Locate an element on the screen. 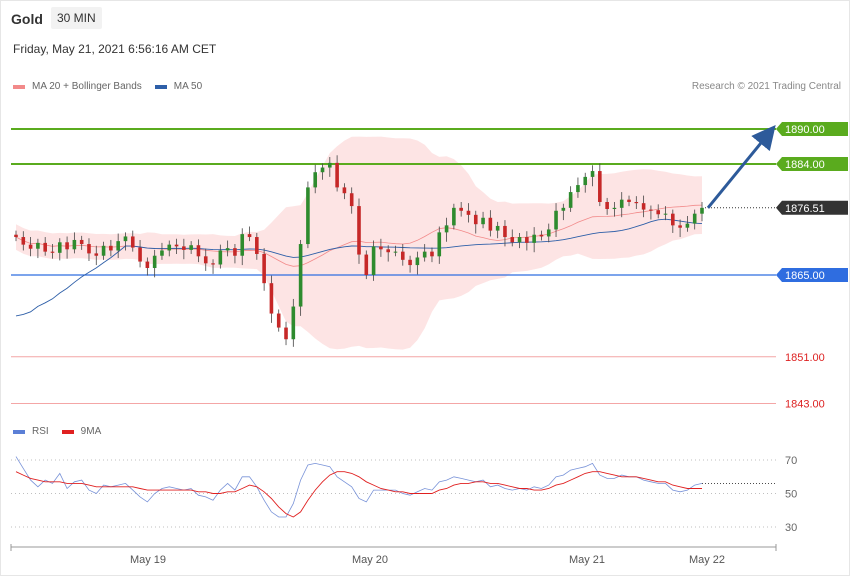 Image resolution: width=850 pixels, height=576 pixels. level-label-current: 1876.51 is located at coordinates (805, 209).